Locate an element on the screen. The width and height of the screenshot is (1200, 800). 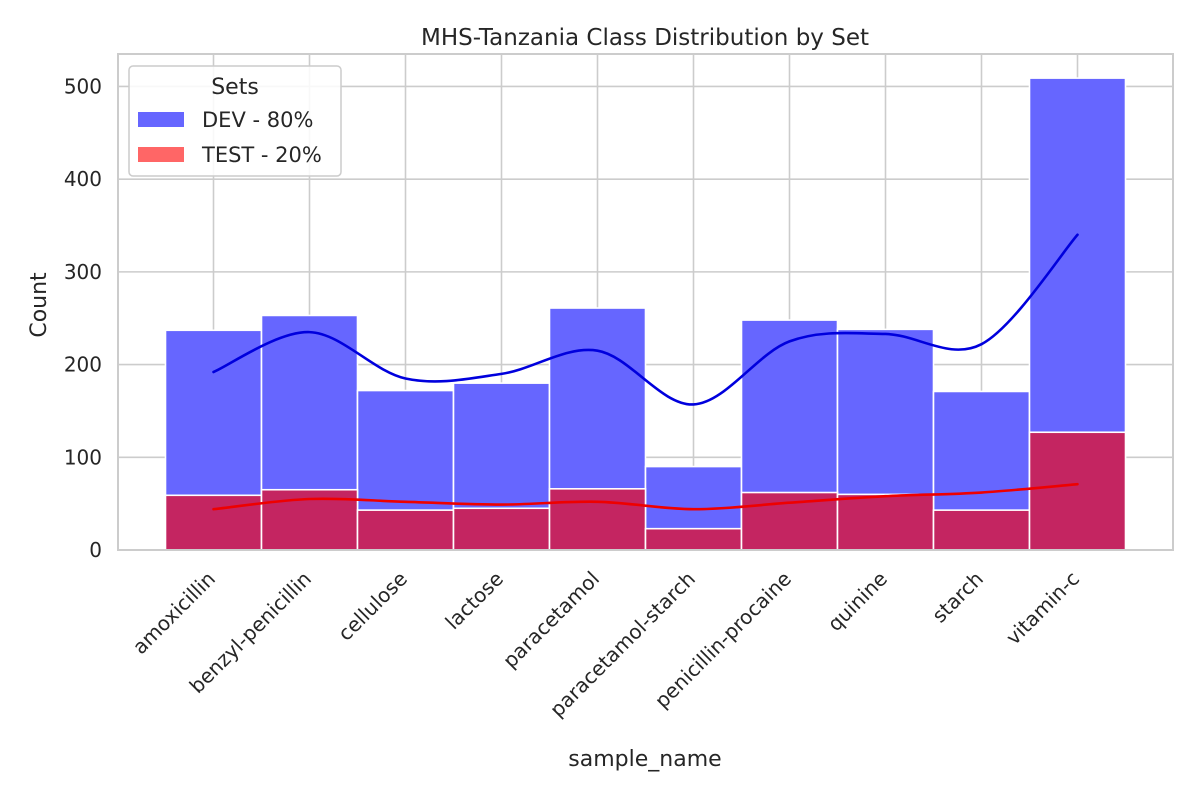
legend-label-dev: DEV - 80% is located at coordinates (257, 120).